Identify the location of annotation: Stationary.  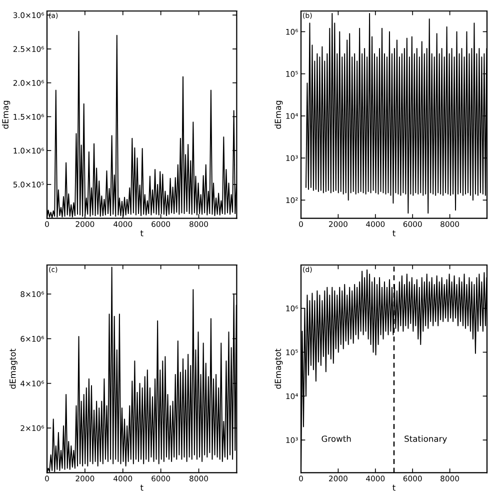
(425, 439).